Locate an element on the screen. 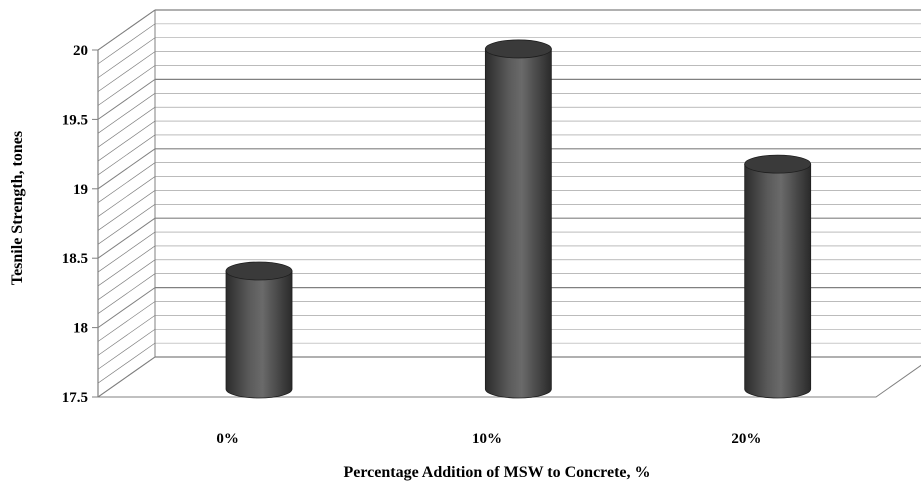  y-tick-label: 18.5 is located at coordinates (75, 259).